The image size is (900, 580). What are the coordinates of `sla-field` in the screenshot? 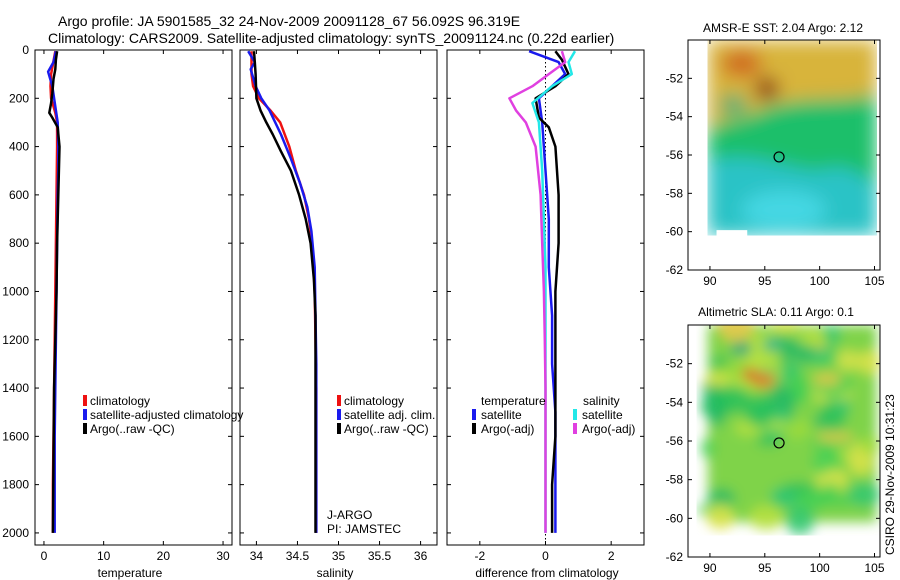 It's located at (788, 430).